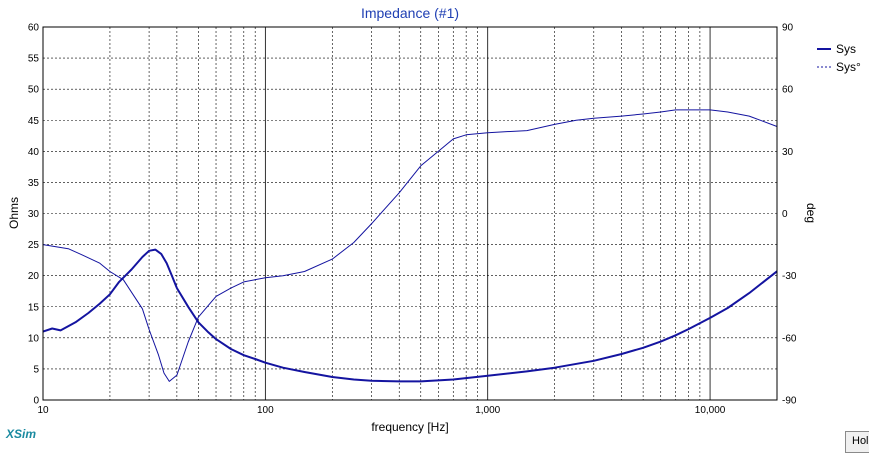  What do you see at coordinates (14, 213) in the screenshot?
I see `y-axis-label: Ohms` at bounding box center [14, 213].